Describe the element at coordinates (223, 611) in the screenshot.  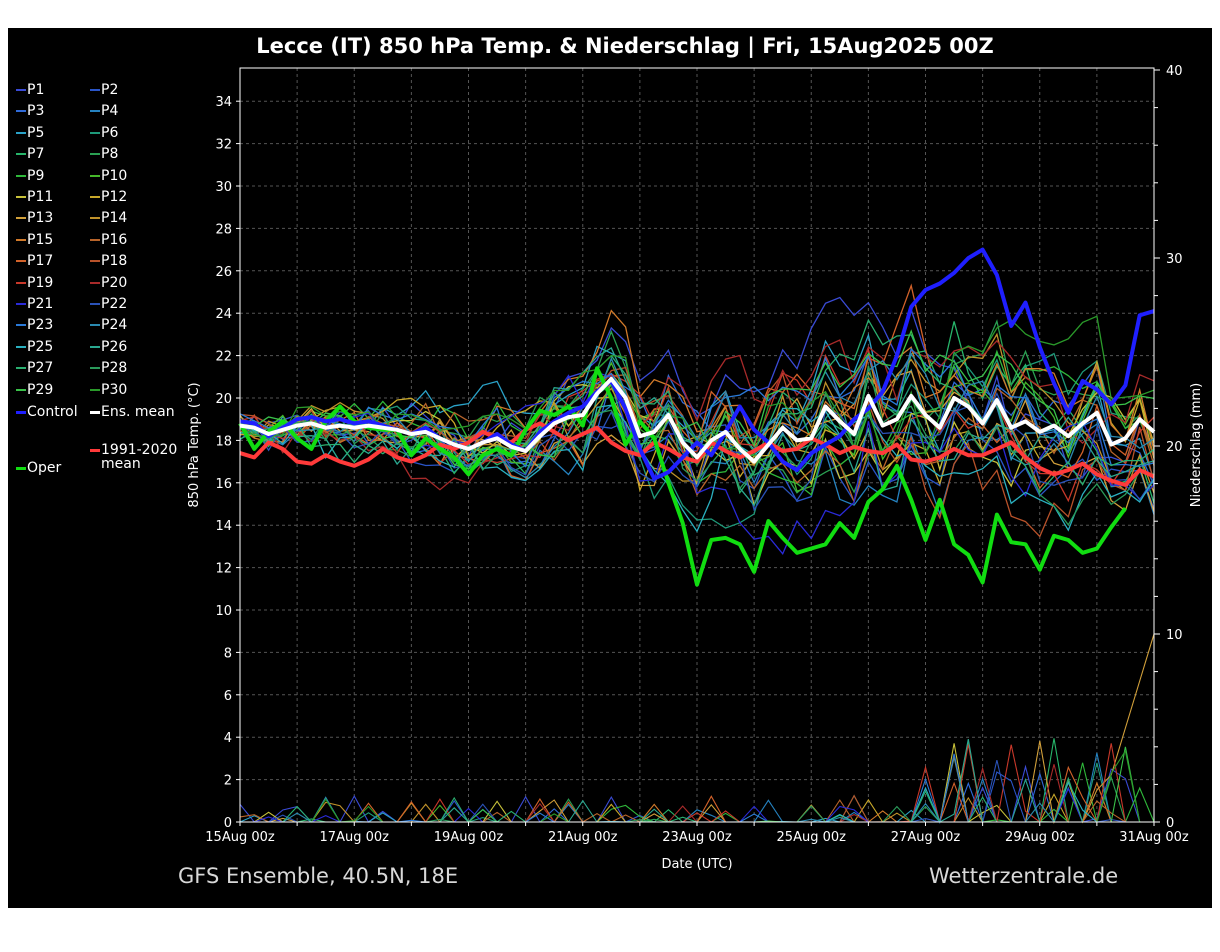
I see `y-tick-label: 10` at that location.